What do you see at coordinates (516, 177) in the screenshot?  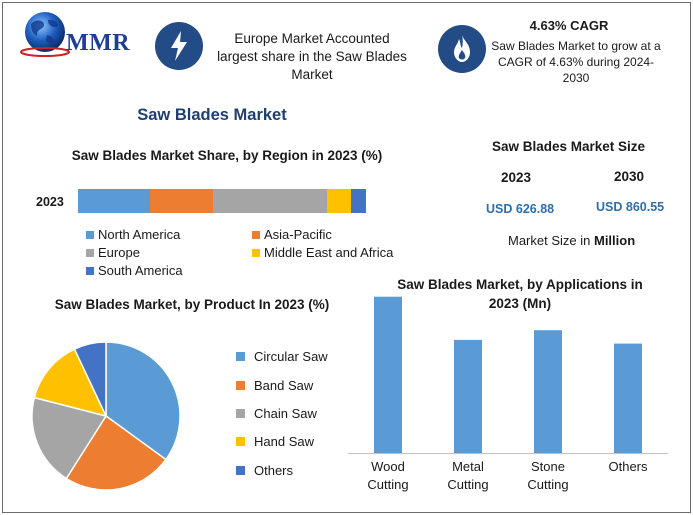 I see `market-size-year-1: 2023` at bounding box center [516, 177].